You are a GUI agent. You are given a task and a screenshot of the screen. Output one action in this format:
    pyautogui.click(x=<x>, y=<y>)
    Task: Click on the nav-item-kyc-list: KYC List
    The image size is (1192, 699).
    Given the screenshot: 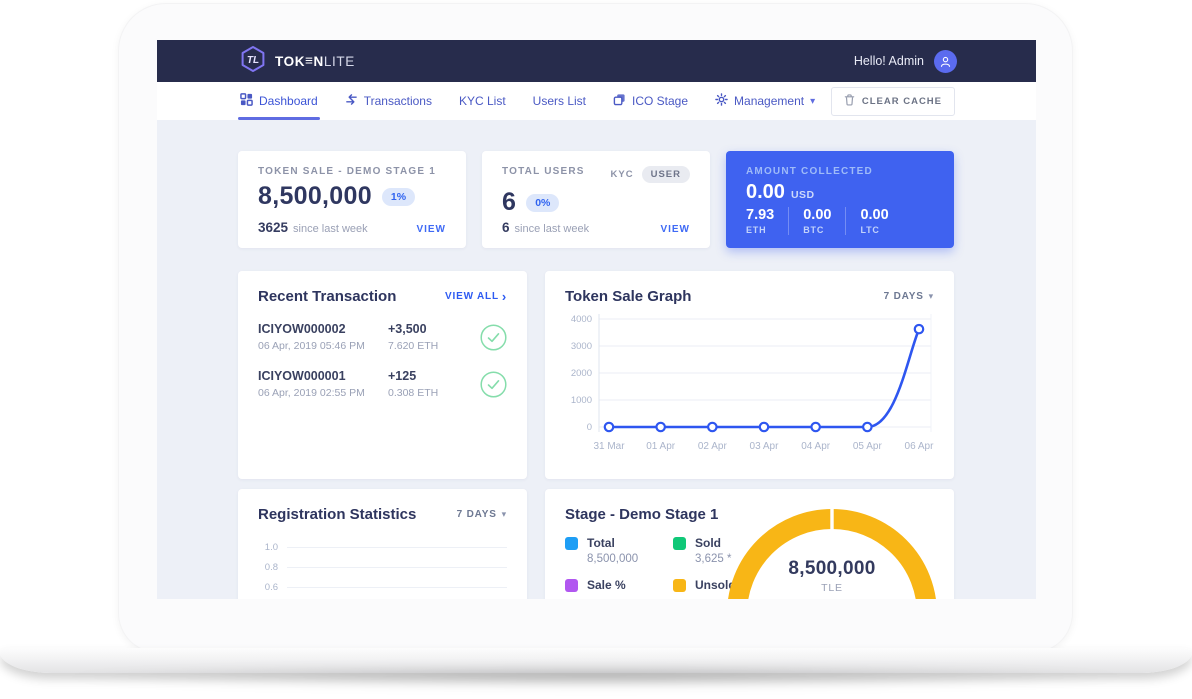 What is the action you would take?
    pyautogui.click(x=482, y=101)
    